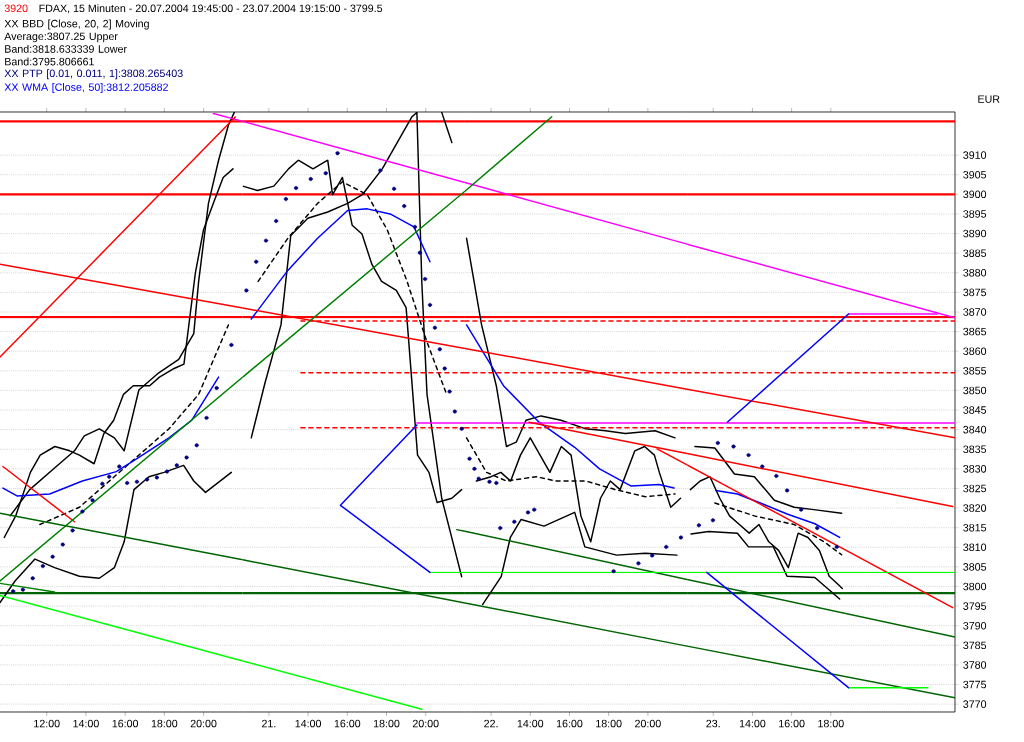 The height and width of the screenshot is (742, 1024). Describe the element at coordinates (975, 704) in the screenshot. I see `y-tick-label: 3770` at that location.